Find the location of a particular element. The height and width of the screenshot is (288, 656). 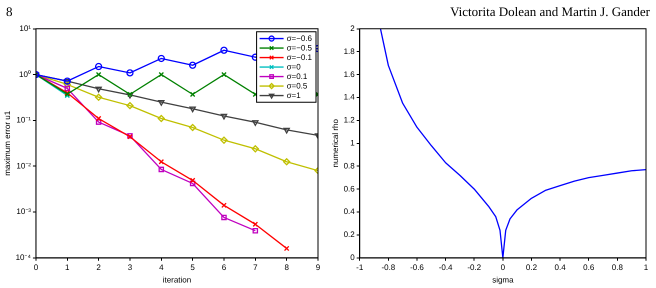

y-axis-title: maximum error u1 is located at coordinates (7, 143).